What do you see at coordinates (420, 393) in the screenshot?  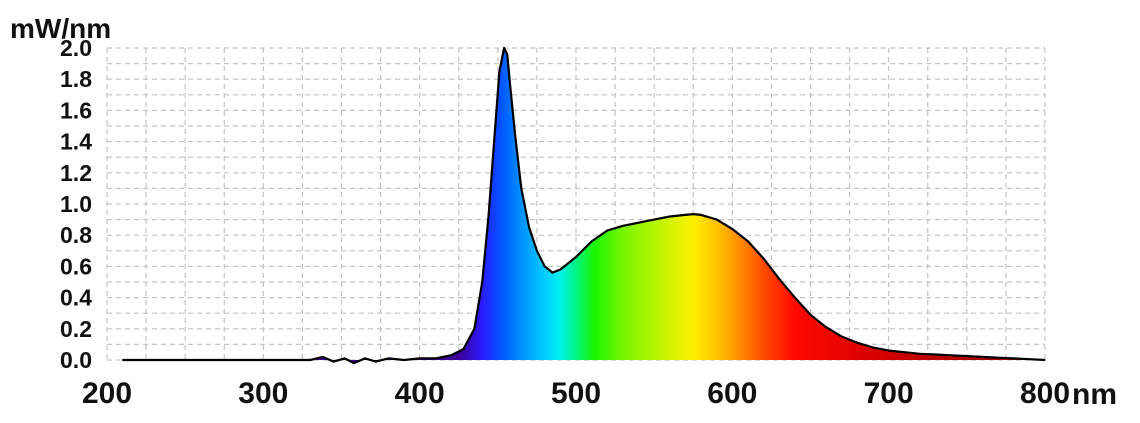 I see `x-tick-label: 400` at bounding box center [420, 393].